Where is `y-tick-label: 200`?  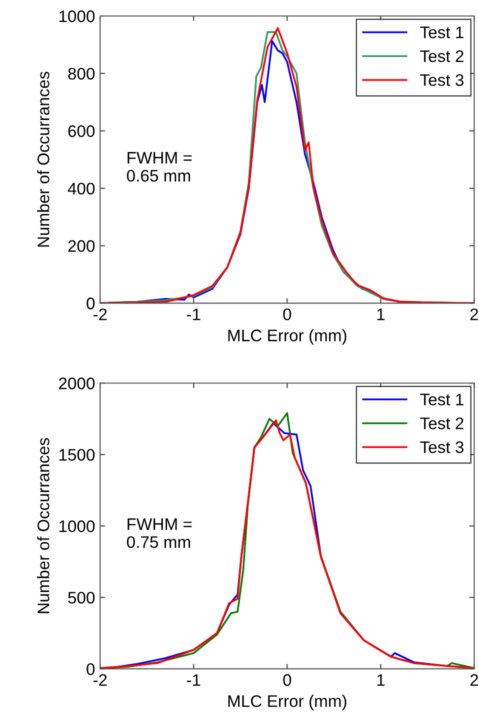 y-tick-label: 200 is located at coordinates (81, 246).